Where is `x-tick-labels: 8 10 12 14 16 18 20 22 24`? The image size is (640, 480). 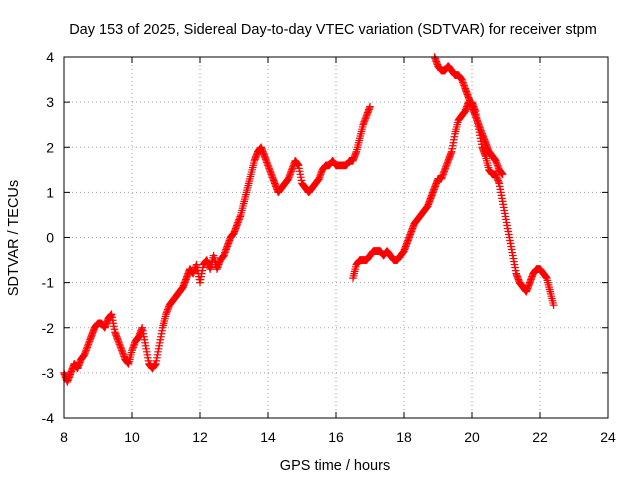
x-tick-labels: 8 10 12 14 16 18 20 22 24 is located at coordinates (338, 437).